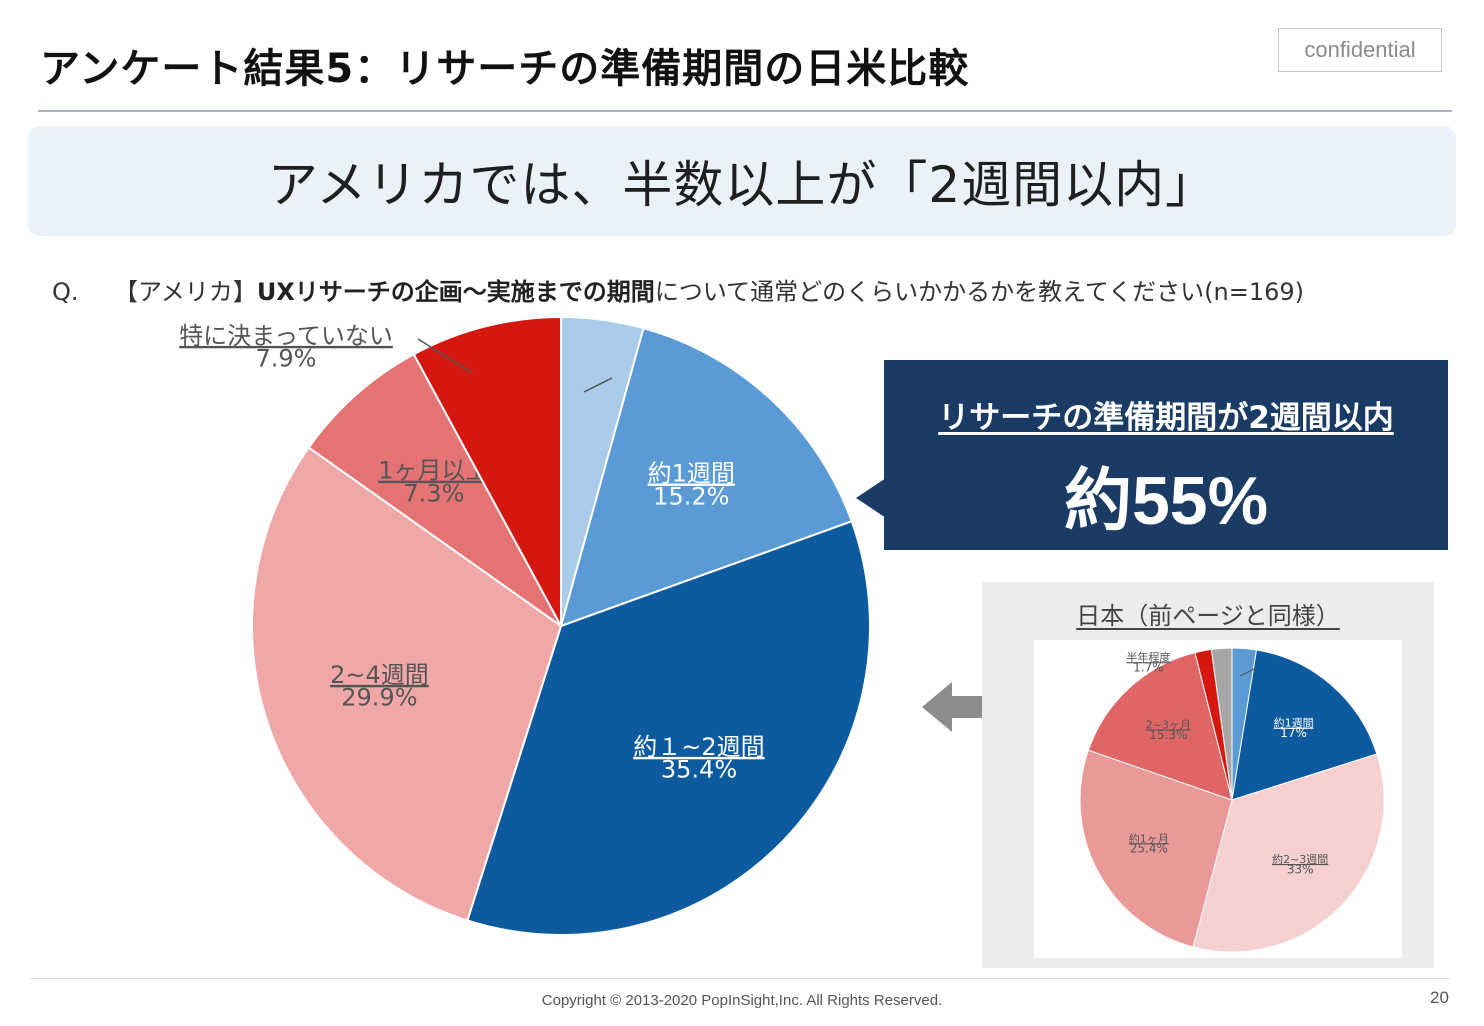  I want to click on us-slice-value-4: 7.3%, so click(433, 494).